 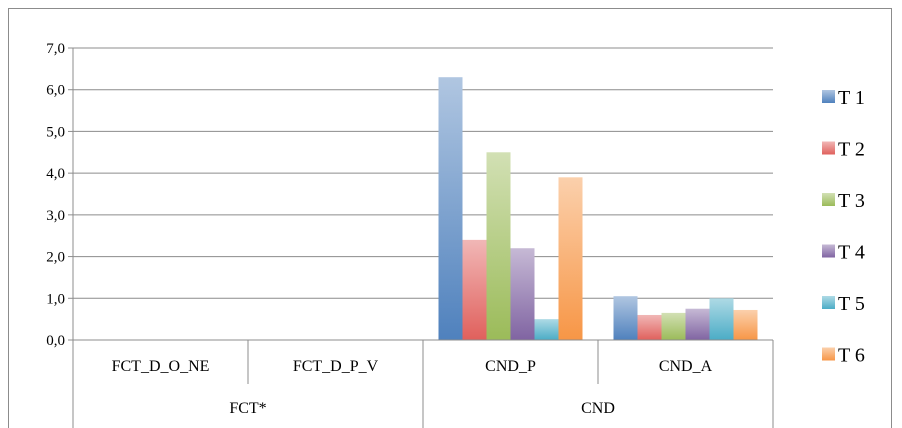 What do you see at coordinates (851, 304) in the screenshot?
I see `legend-label: T 5` at bounding box center [851, 304].